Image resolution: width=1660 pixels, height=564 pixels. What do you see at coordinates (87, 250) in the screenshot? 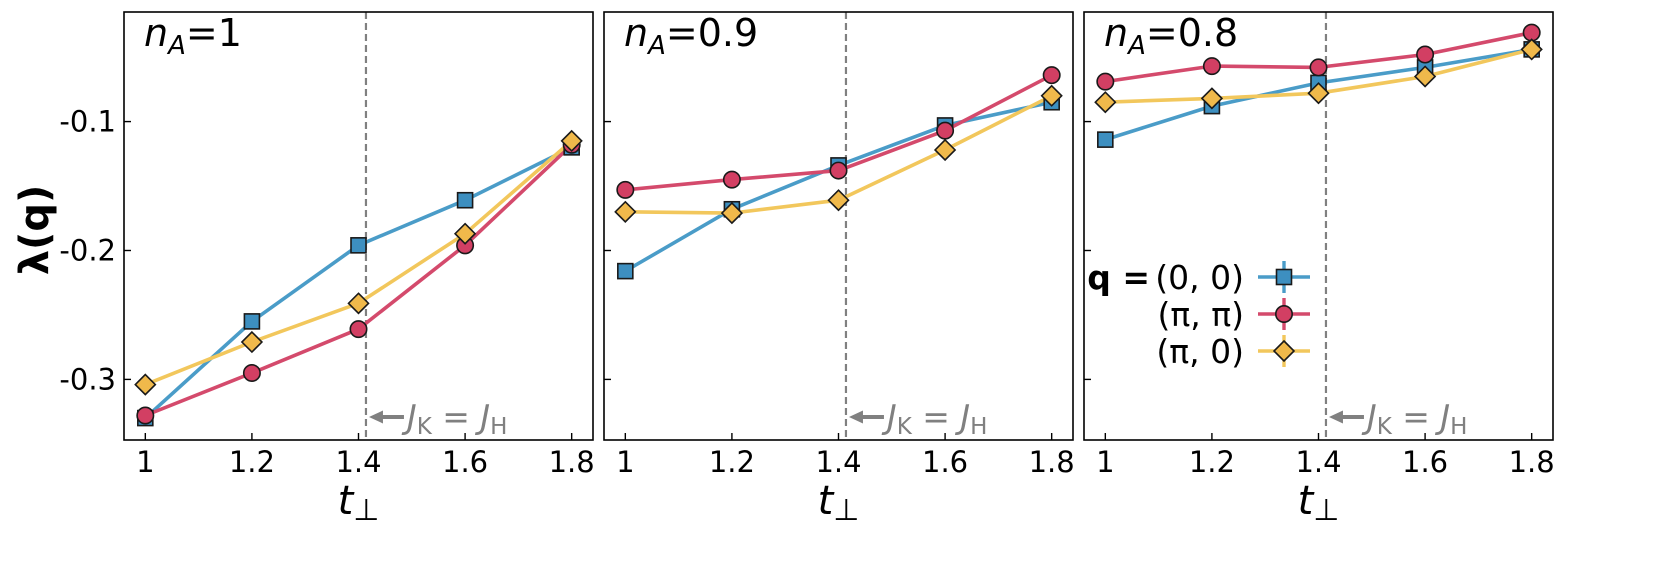
I see `y-tick-label: -0.2` at bounding box center [87, 250].